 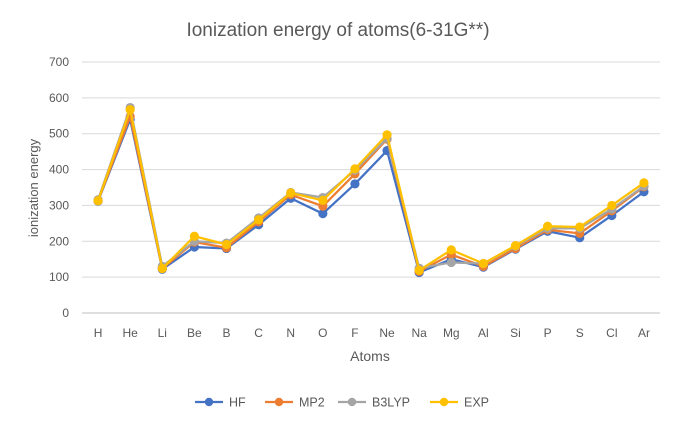 What do you see at coordinates (98, 333) in the screenshot?
I see `x-tick-label: H` at bounding box center [98, 333].